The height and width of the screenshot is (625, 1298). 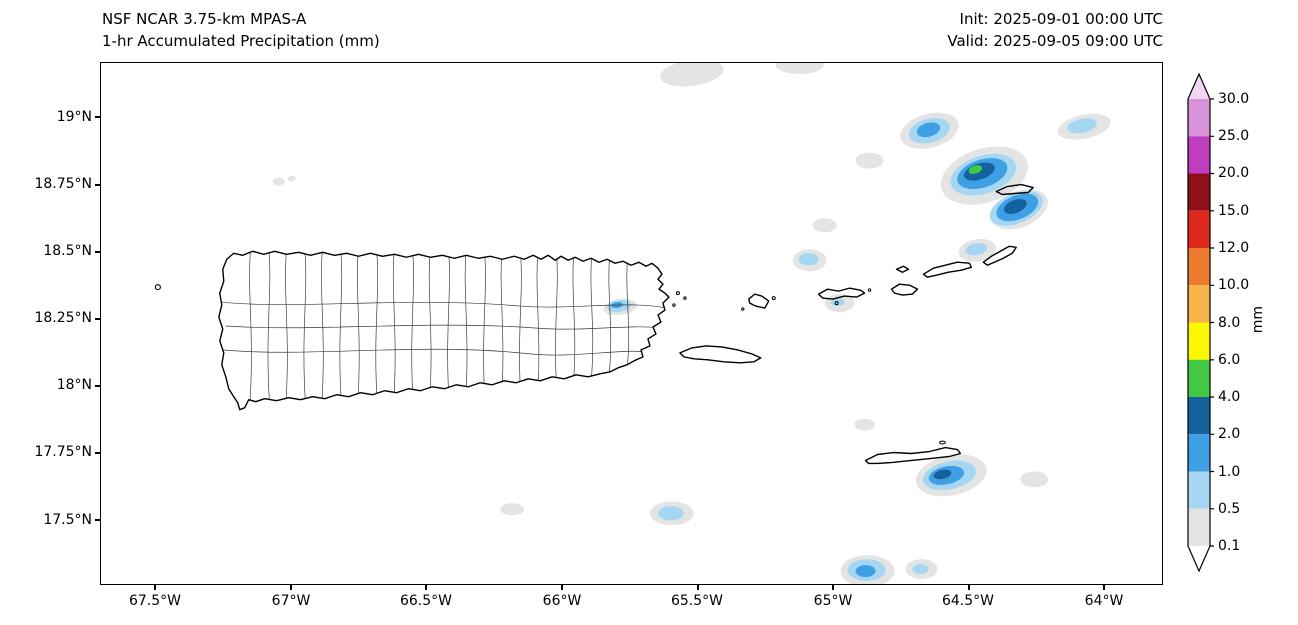 I want to click on colorbar-tick-label: 10.0, so click(x=1234, y=285).